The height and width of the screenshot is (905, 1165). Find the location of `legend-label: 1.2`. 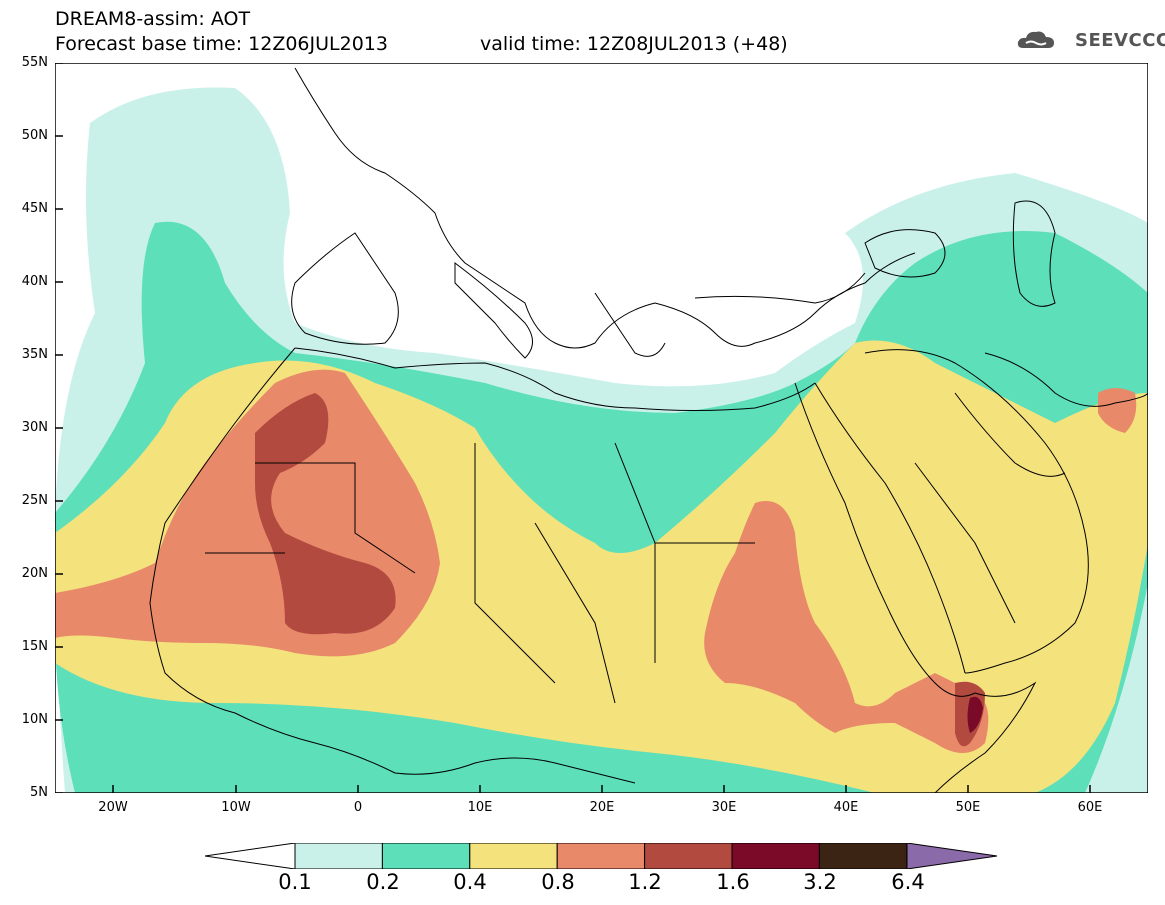

legend-label: 1.2 is located at coordinates (645, 882).